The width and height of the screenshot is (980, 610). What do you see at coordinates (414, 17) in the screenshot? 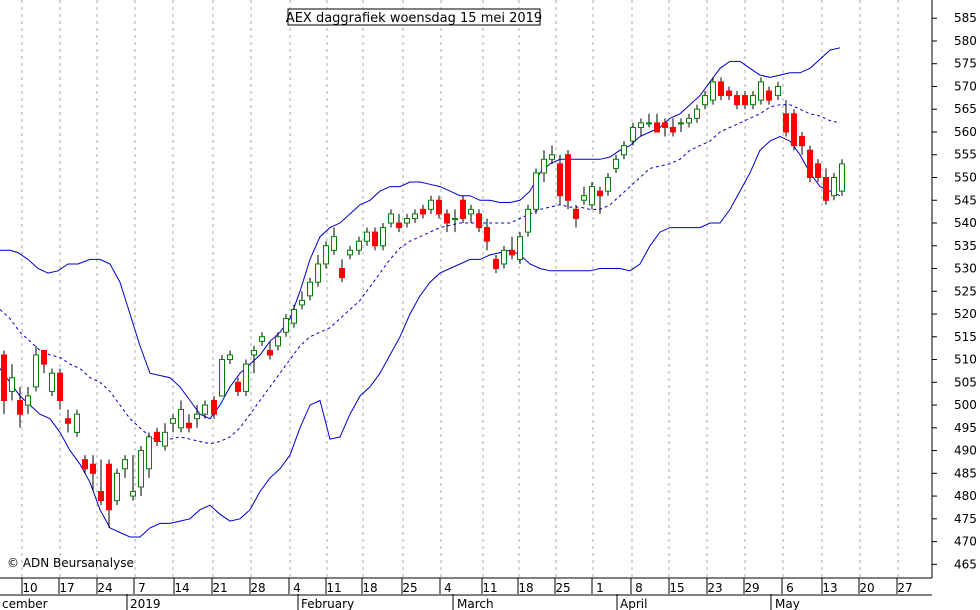
I see `chart-title: AEX daggrafiek woensdag 15 mei 2019` at bounding box center [414, 17].